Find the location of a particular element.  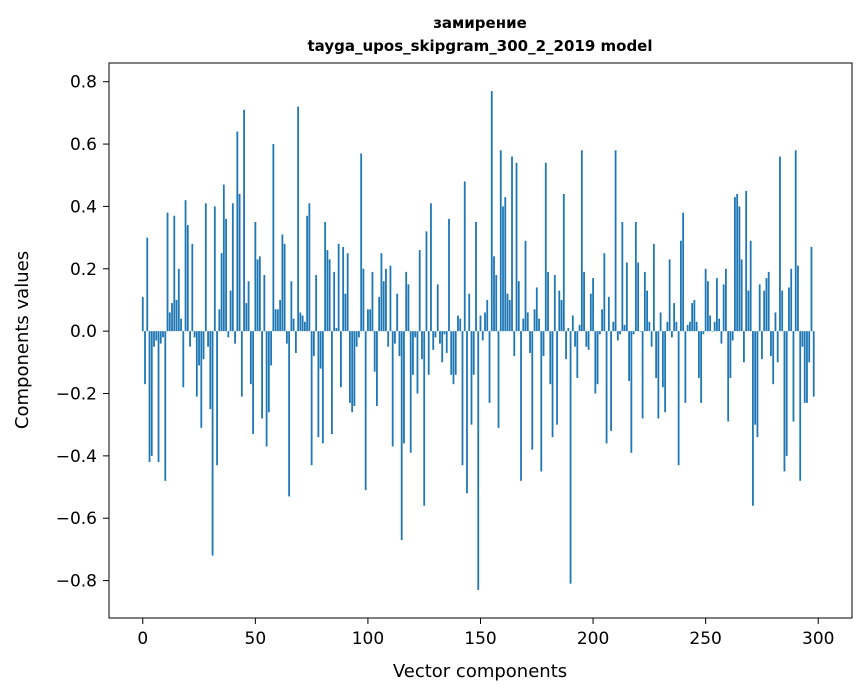

x-tick-label: 200 is located at coordinates (593, 639).